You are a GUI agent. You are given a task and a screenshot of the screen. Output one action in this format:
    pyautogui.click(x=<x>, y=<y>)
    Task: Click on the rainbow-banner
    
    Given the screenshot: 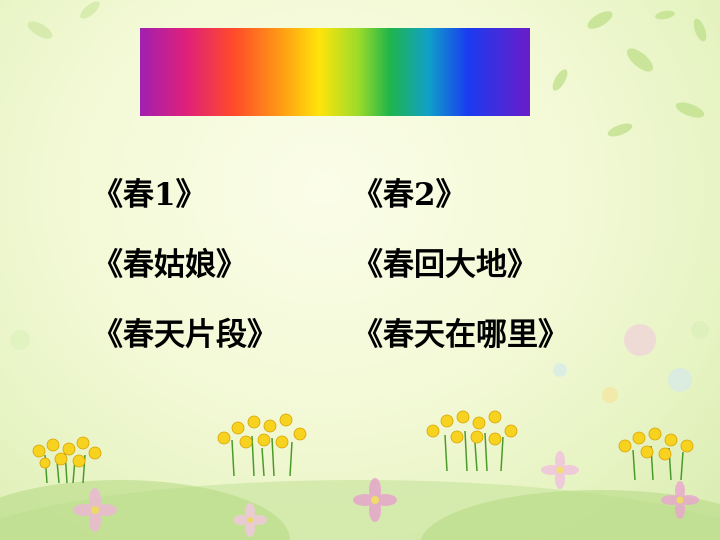 What is the action you would take?
    pyautogui.click(x=335, y=72)
    